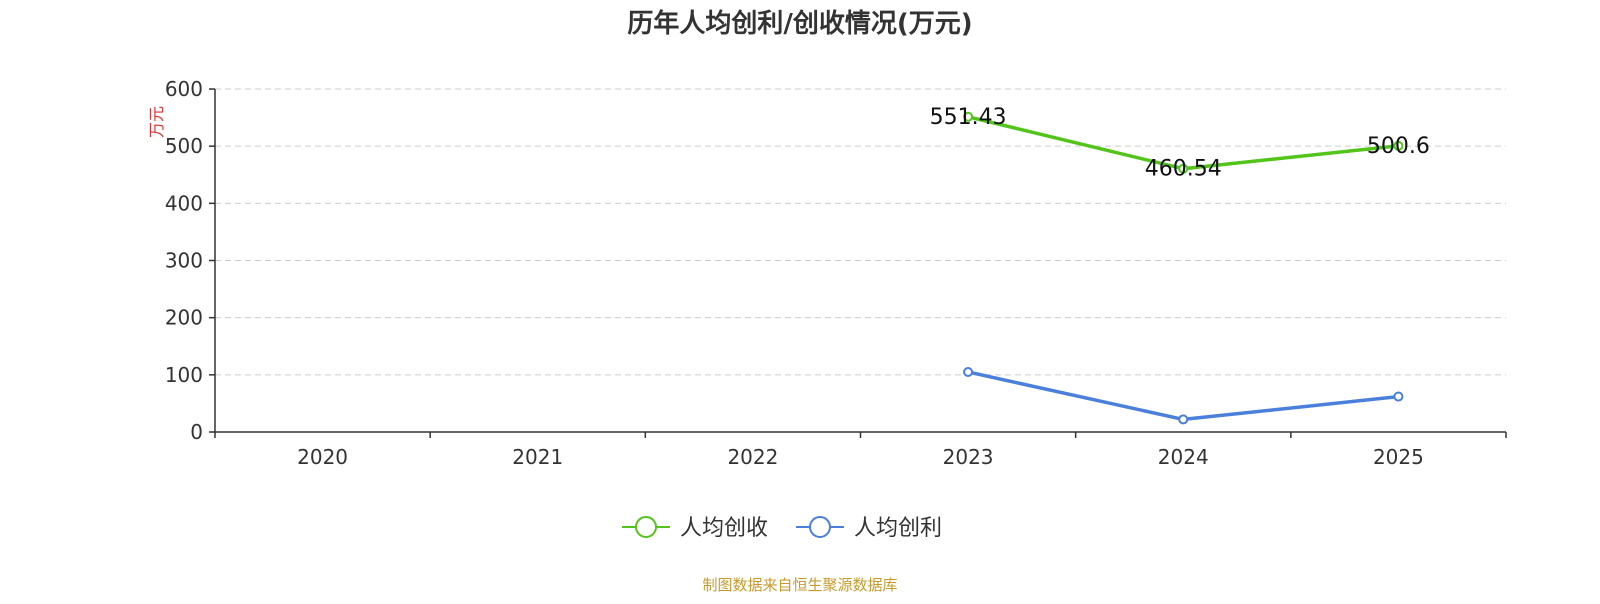 This screenshot has height=604, width=1600. Describe the element at coordinates (184, 261) in the screenshot. I see `y-tick-label: 300` at that location.